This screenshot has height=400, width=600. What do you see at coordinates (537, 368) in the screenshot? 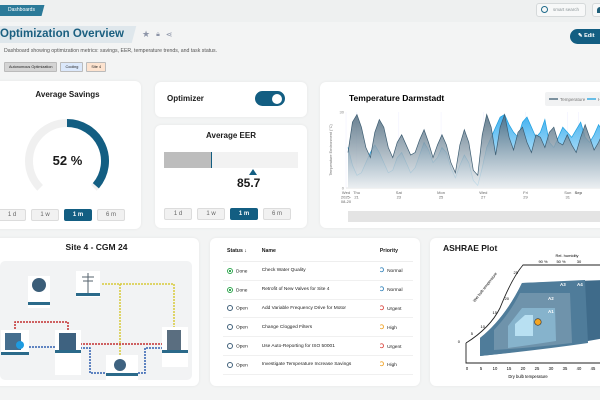
I see `x-tick: 25` at bounding box center [537, 368].